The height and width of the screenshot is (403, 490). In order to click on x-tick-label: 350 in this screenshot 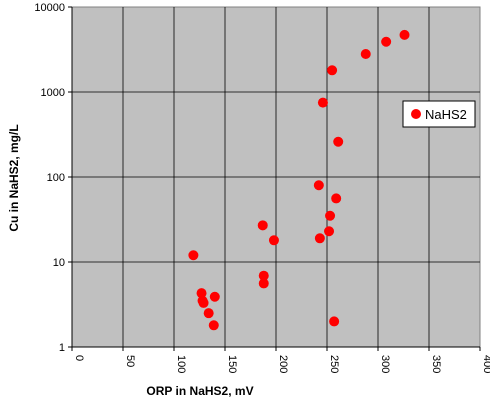, I will do `click(436, 364)`.